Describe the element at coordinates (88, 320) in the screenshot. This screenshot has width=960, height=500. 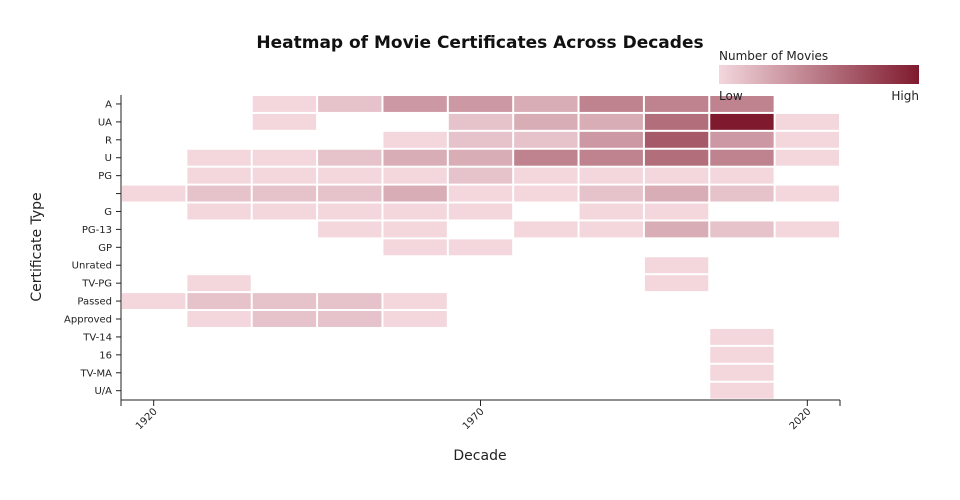
I see `y-tick-label: Approved` at that location.